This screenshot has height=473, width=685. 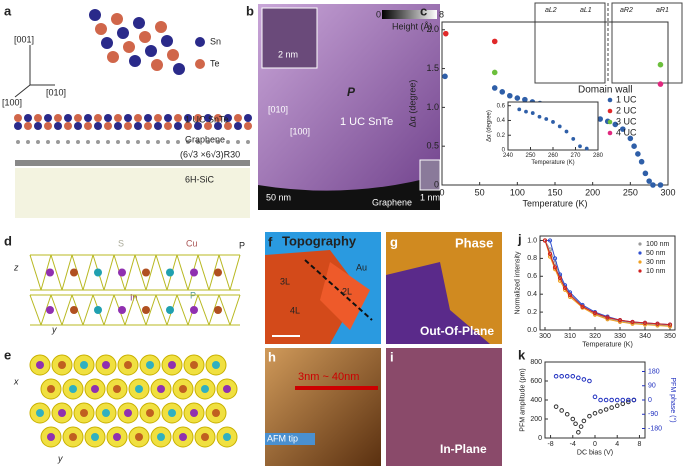 What do you see at coordinates (519, 238) in the screenshot?
I see `panel-label: j` at bounding box center [519, 238].